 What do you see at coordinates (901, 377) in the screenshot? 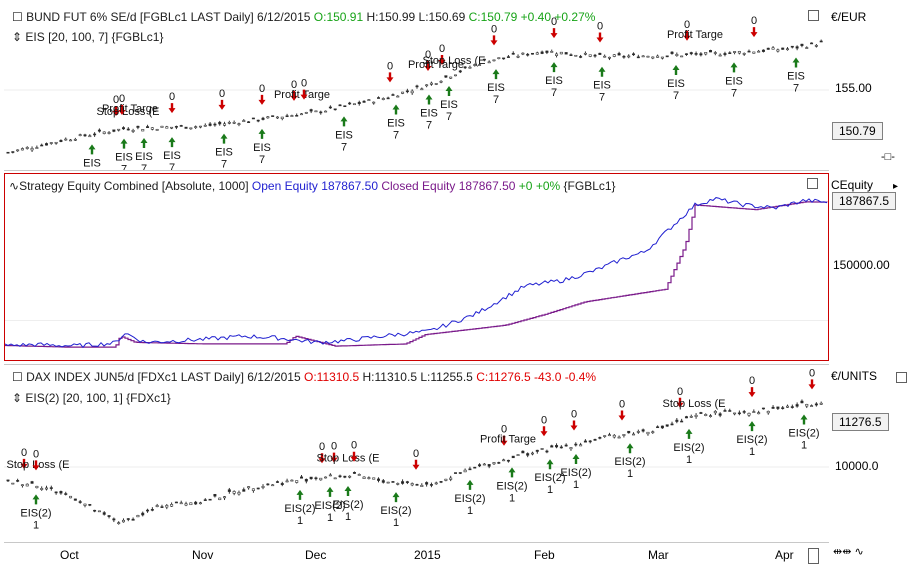
I see `dax-close-icon` at bounding box center [901, 377].